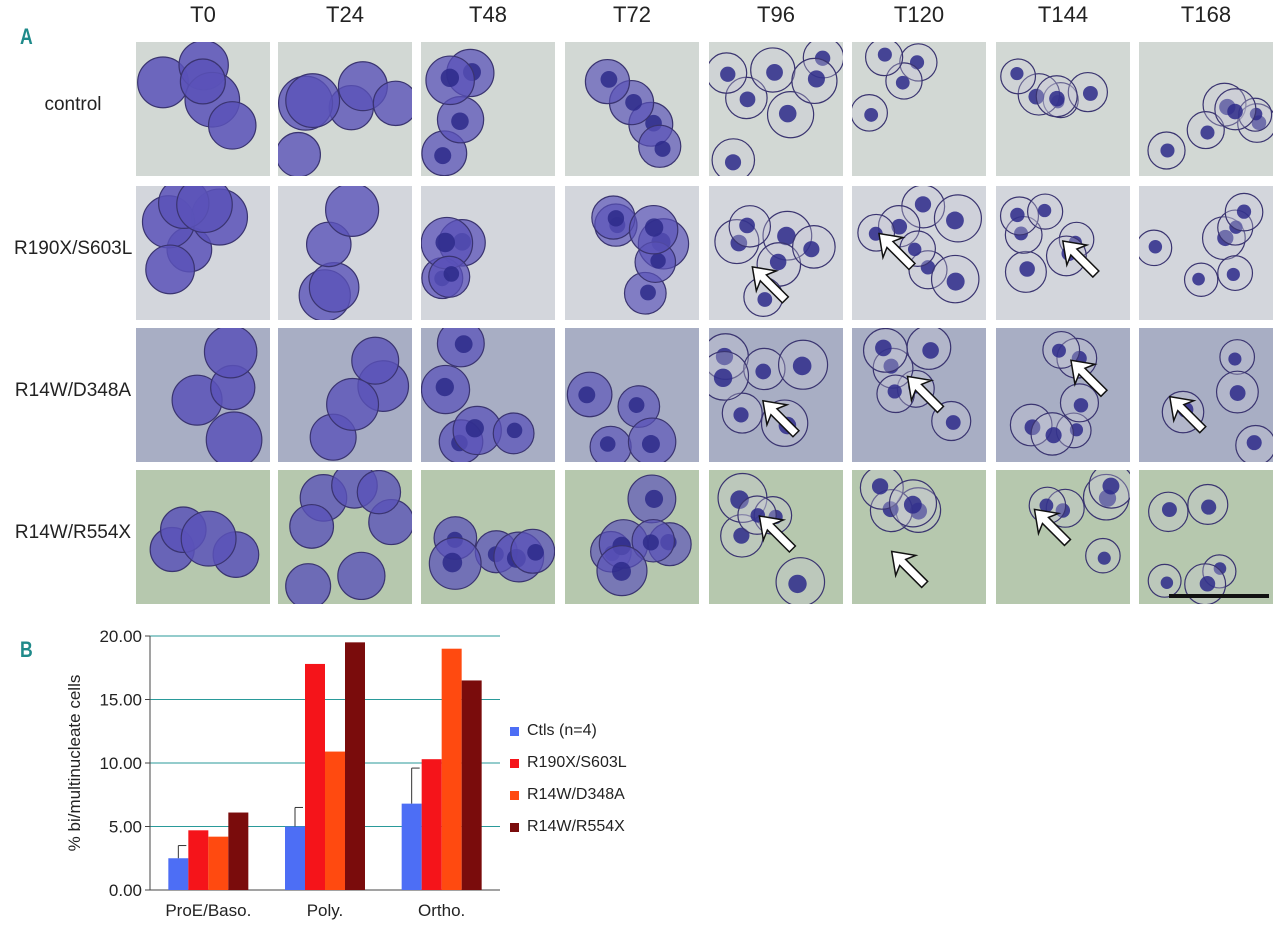 Image resolution: width=1280 pixels, height=935 pixels. Describe the element at coordinates (919, 14) in the screenshot. I see `timepoint-label: T120` at that location.